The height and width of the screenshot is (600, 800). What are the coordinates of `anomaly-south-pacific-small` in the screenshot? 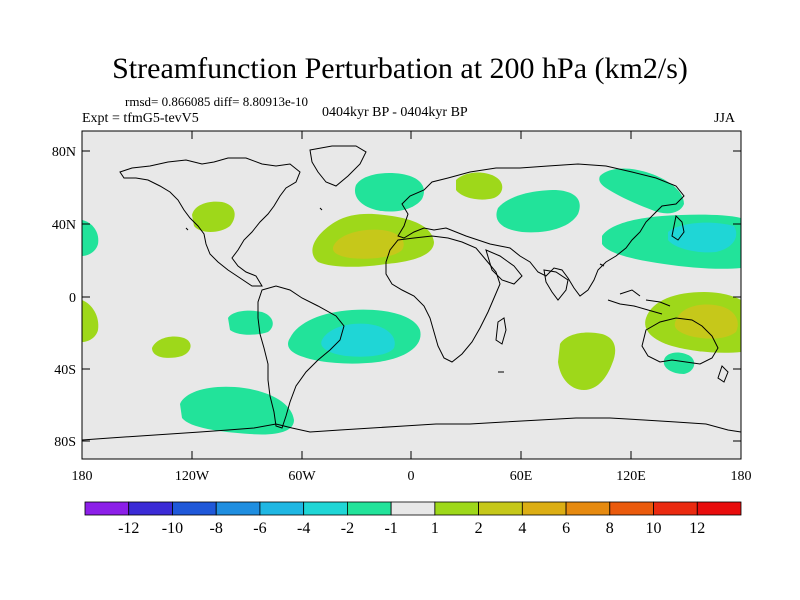 It's located at (171, 347).